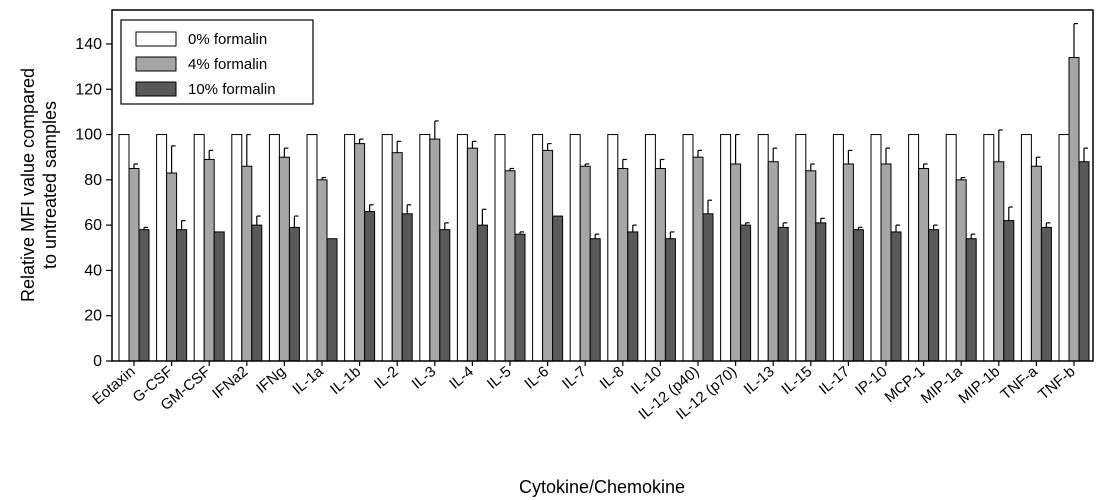  What do you see at coordinates (834, 380) in the screenshot?
I see `x-tick-label-19: IL-17` at bounding box center [834, 380].